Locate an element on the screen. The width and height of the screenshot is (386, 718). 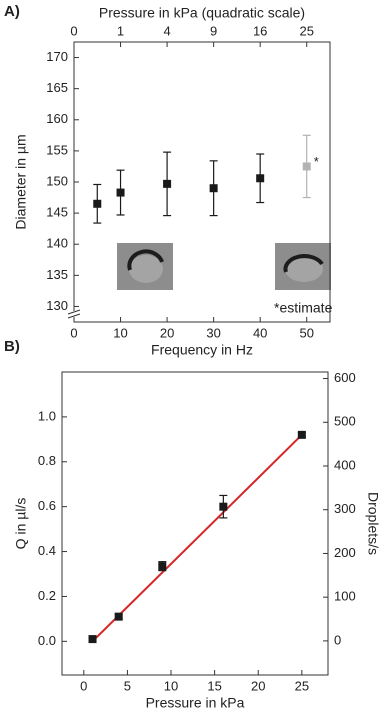
y2-tick-label: 600 is located at coordinates (345, 377).